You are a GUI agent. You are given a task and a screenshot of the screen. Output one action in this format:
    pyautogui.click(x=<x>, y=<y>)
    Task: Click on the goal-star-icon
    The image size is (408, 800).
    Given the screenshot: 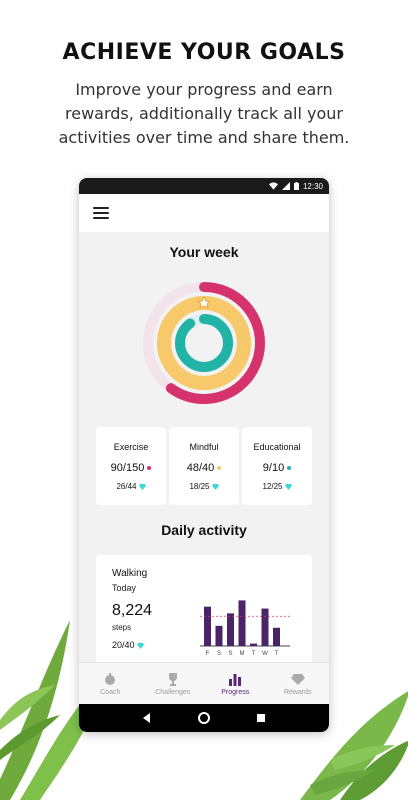 What is the action you would take?
    pyautogui.click(x=204, y=302)
    